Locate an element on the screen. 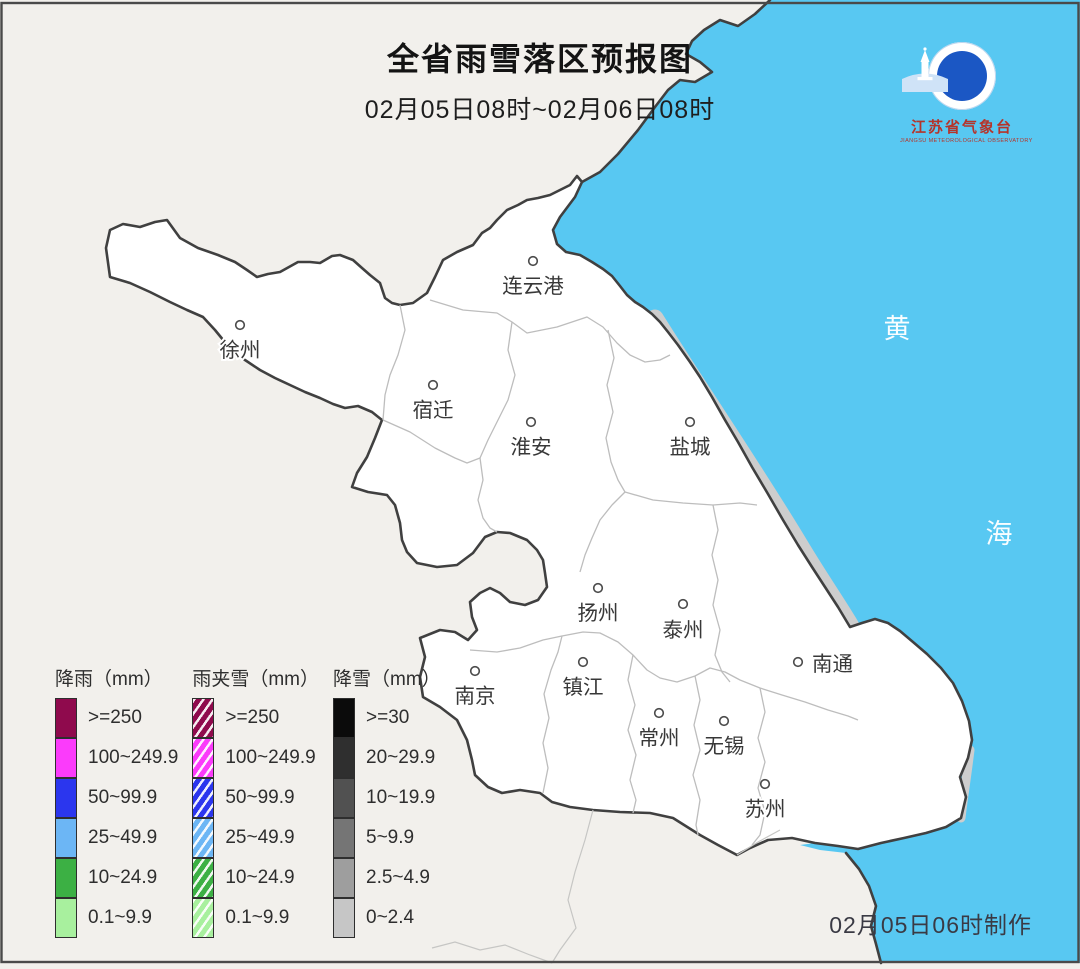 The image size is (1080, 969). city-label: 宿迁 is located at coordinates (433, 410).